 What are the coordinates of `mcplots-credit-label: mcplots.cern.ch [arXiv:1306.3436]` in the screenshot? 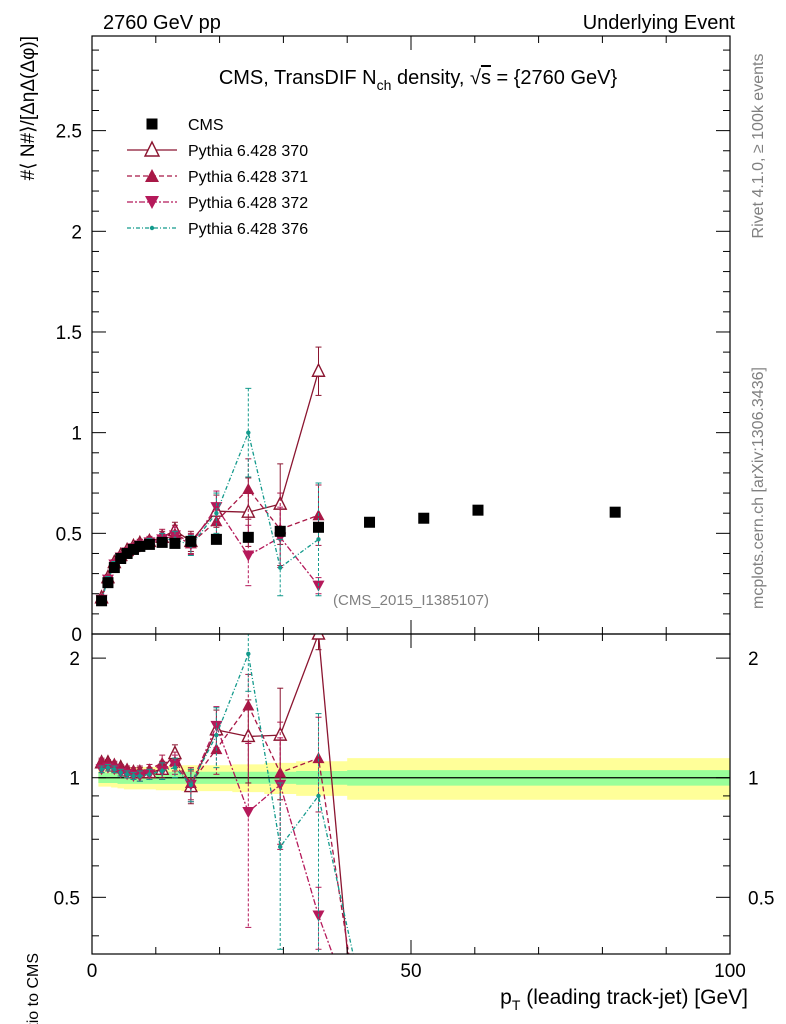 It's located at (758, 488).